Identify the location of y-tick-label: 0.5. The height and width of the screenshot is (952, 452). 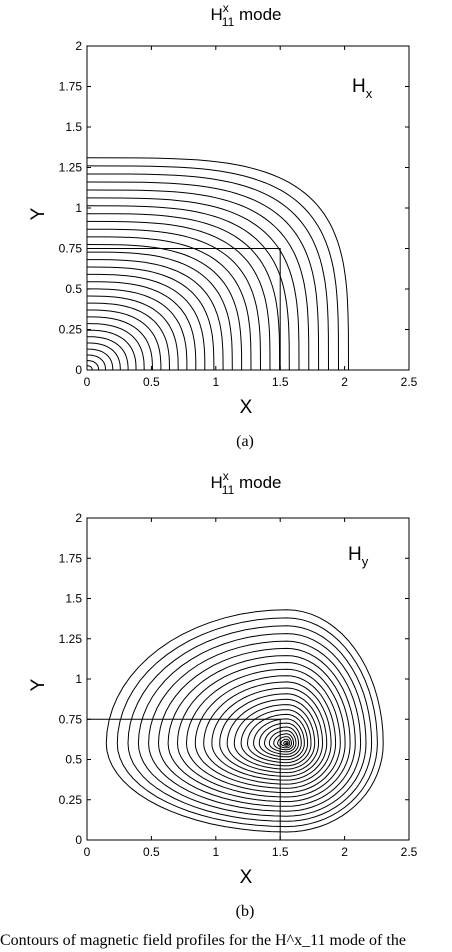
(73, 760).